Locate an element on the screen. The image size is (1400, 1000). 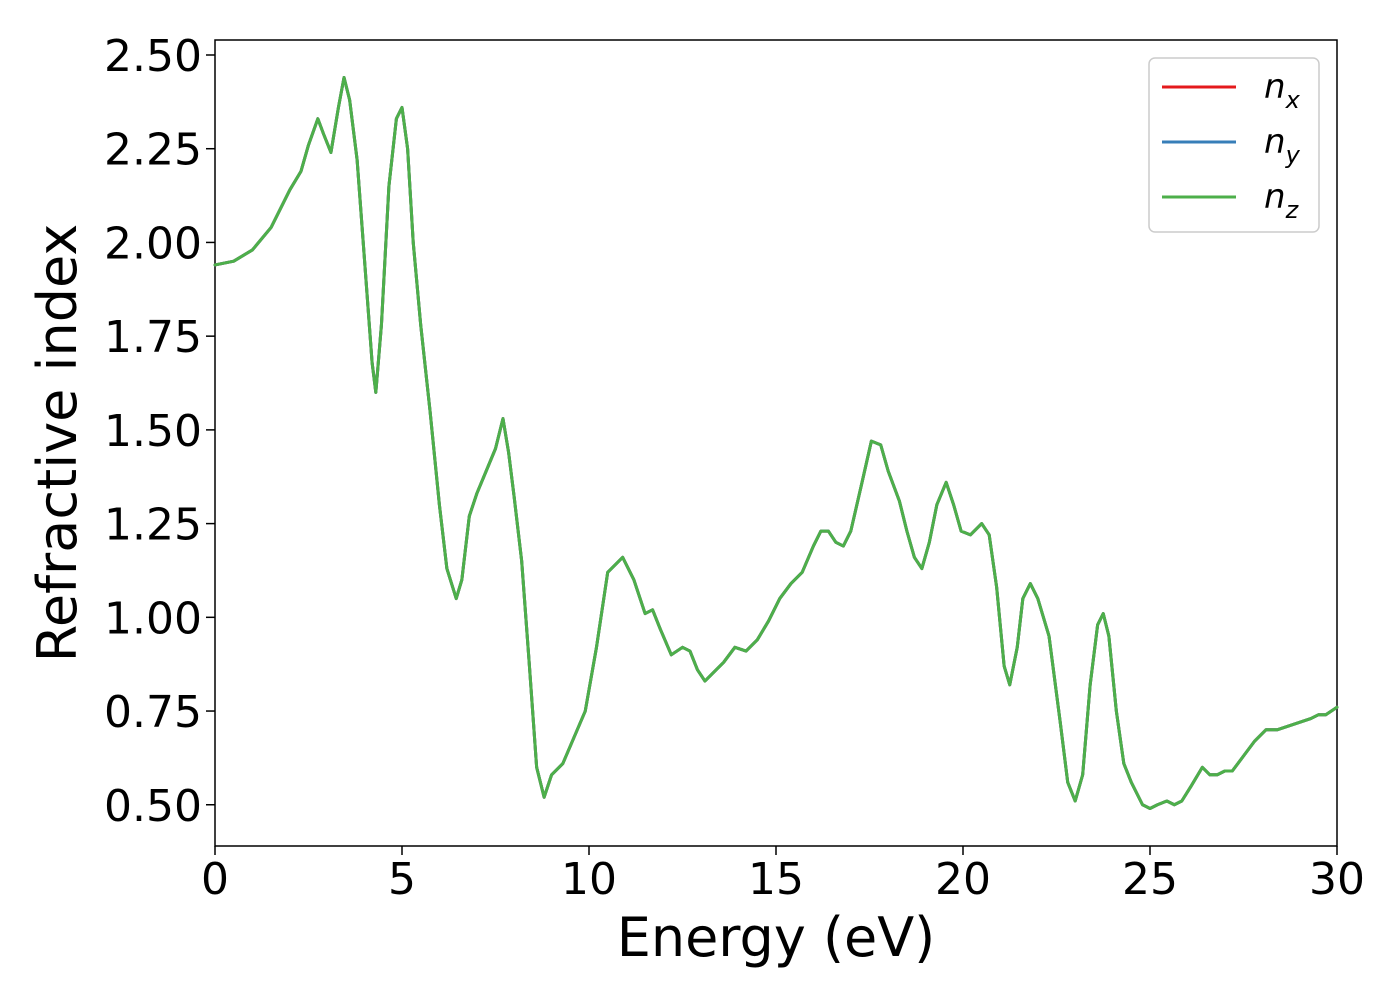
y-tick-label: 2.00 is located at coordinates (153, 243).